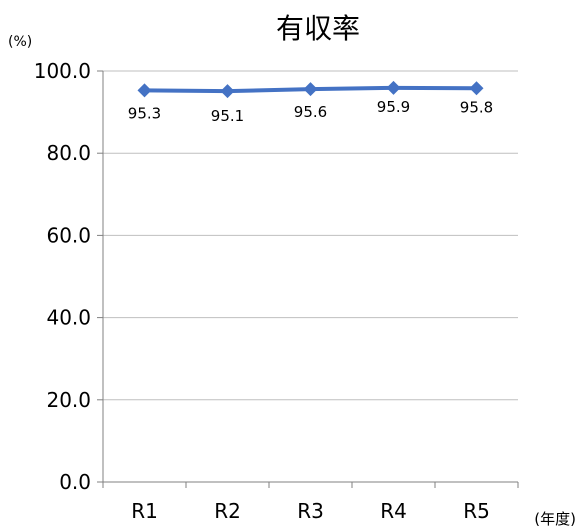 This screenshot has width=580, height=531. What do you see at coordinates (318, 28) in the screenshot?
I see `chart-title: 有収率` at bounding box center [318, 28].